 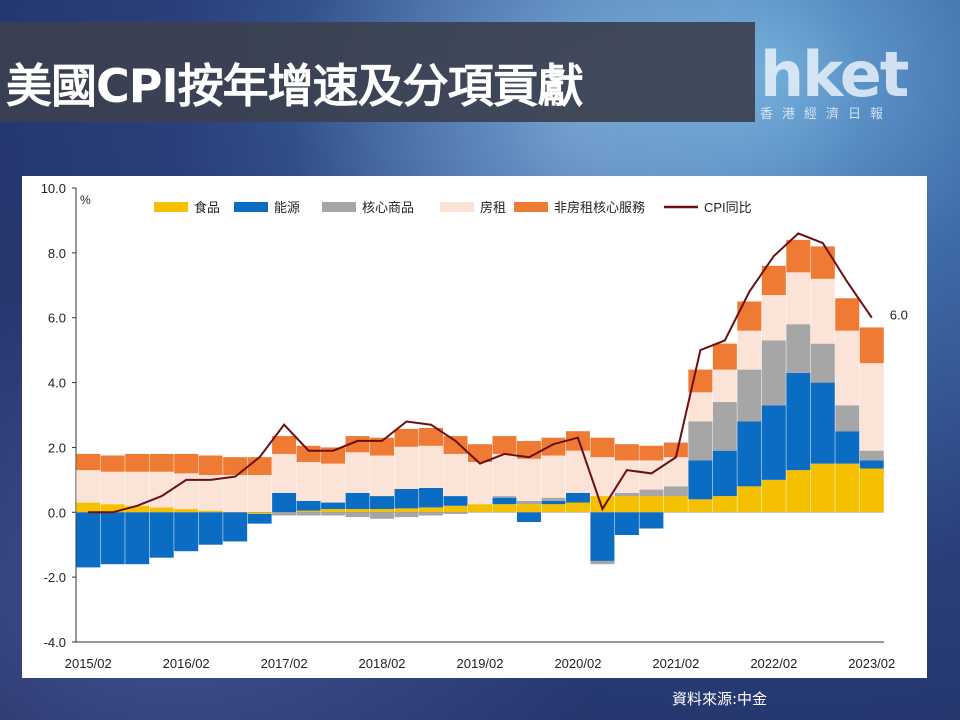 What do you see at coordinates (88, 663) in the screenshot?
I see `x-tick-label: 2015/02` at bounding box center [88, 663].